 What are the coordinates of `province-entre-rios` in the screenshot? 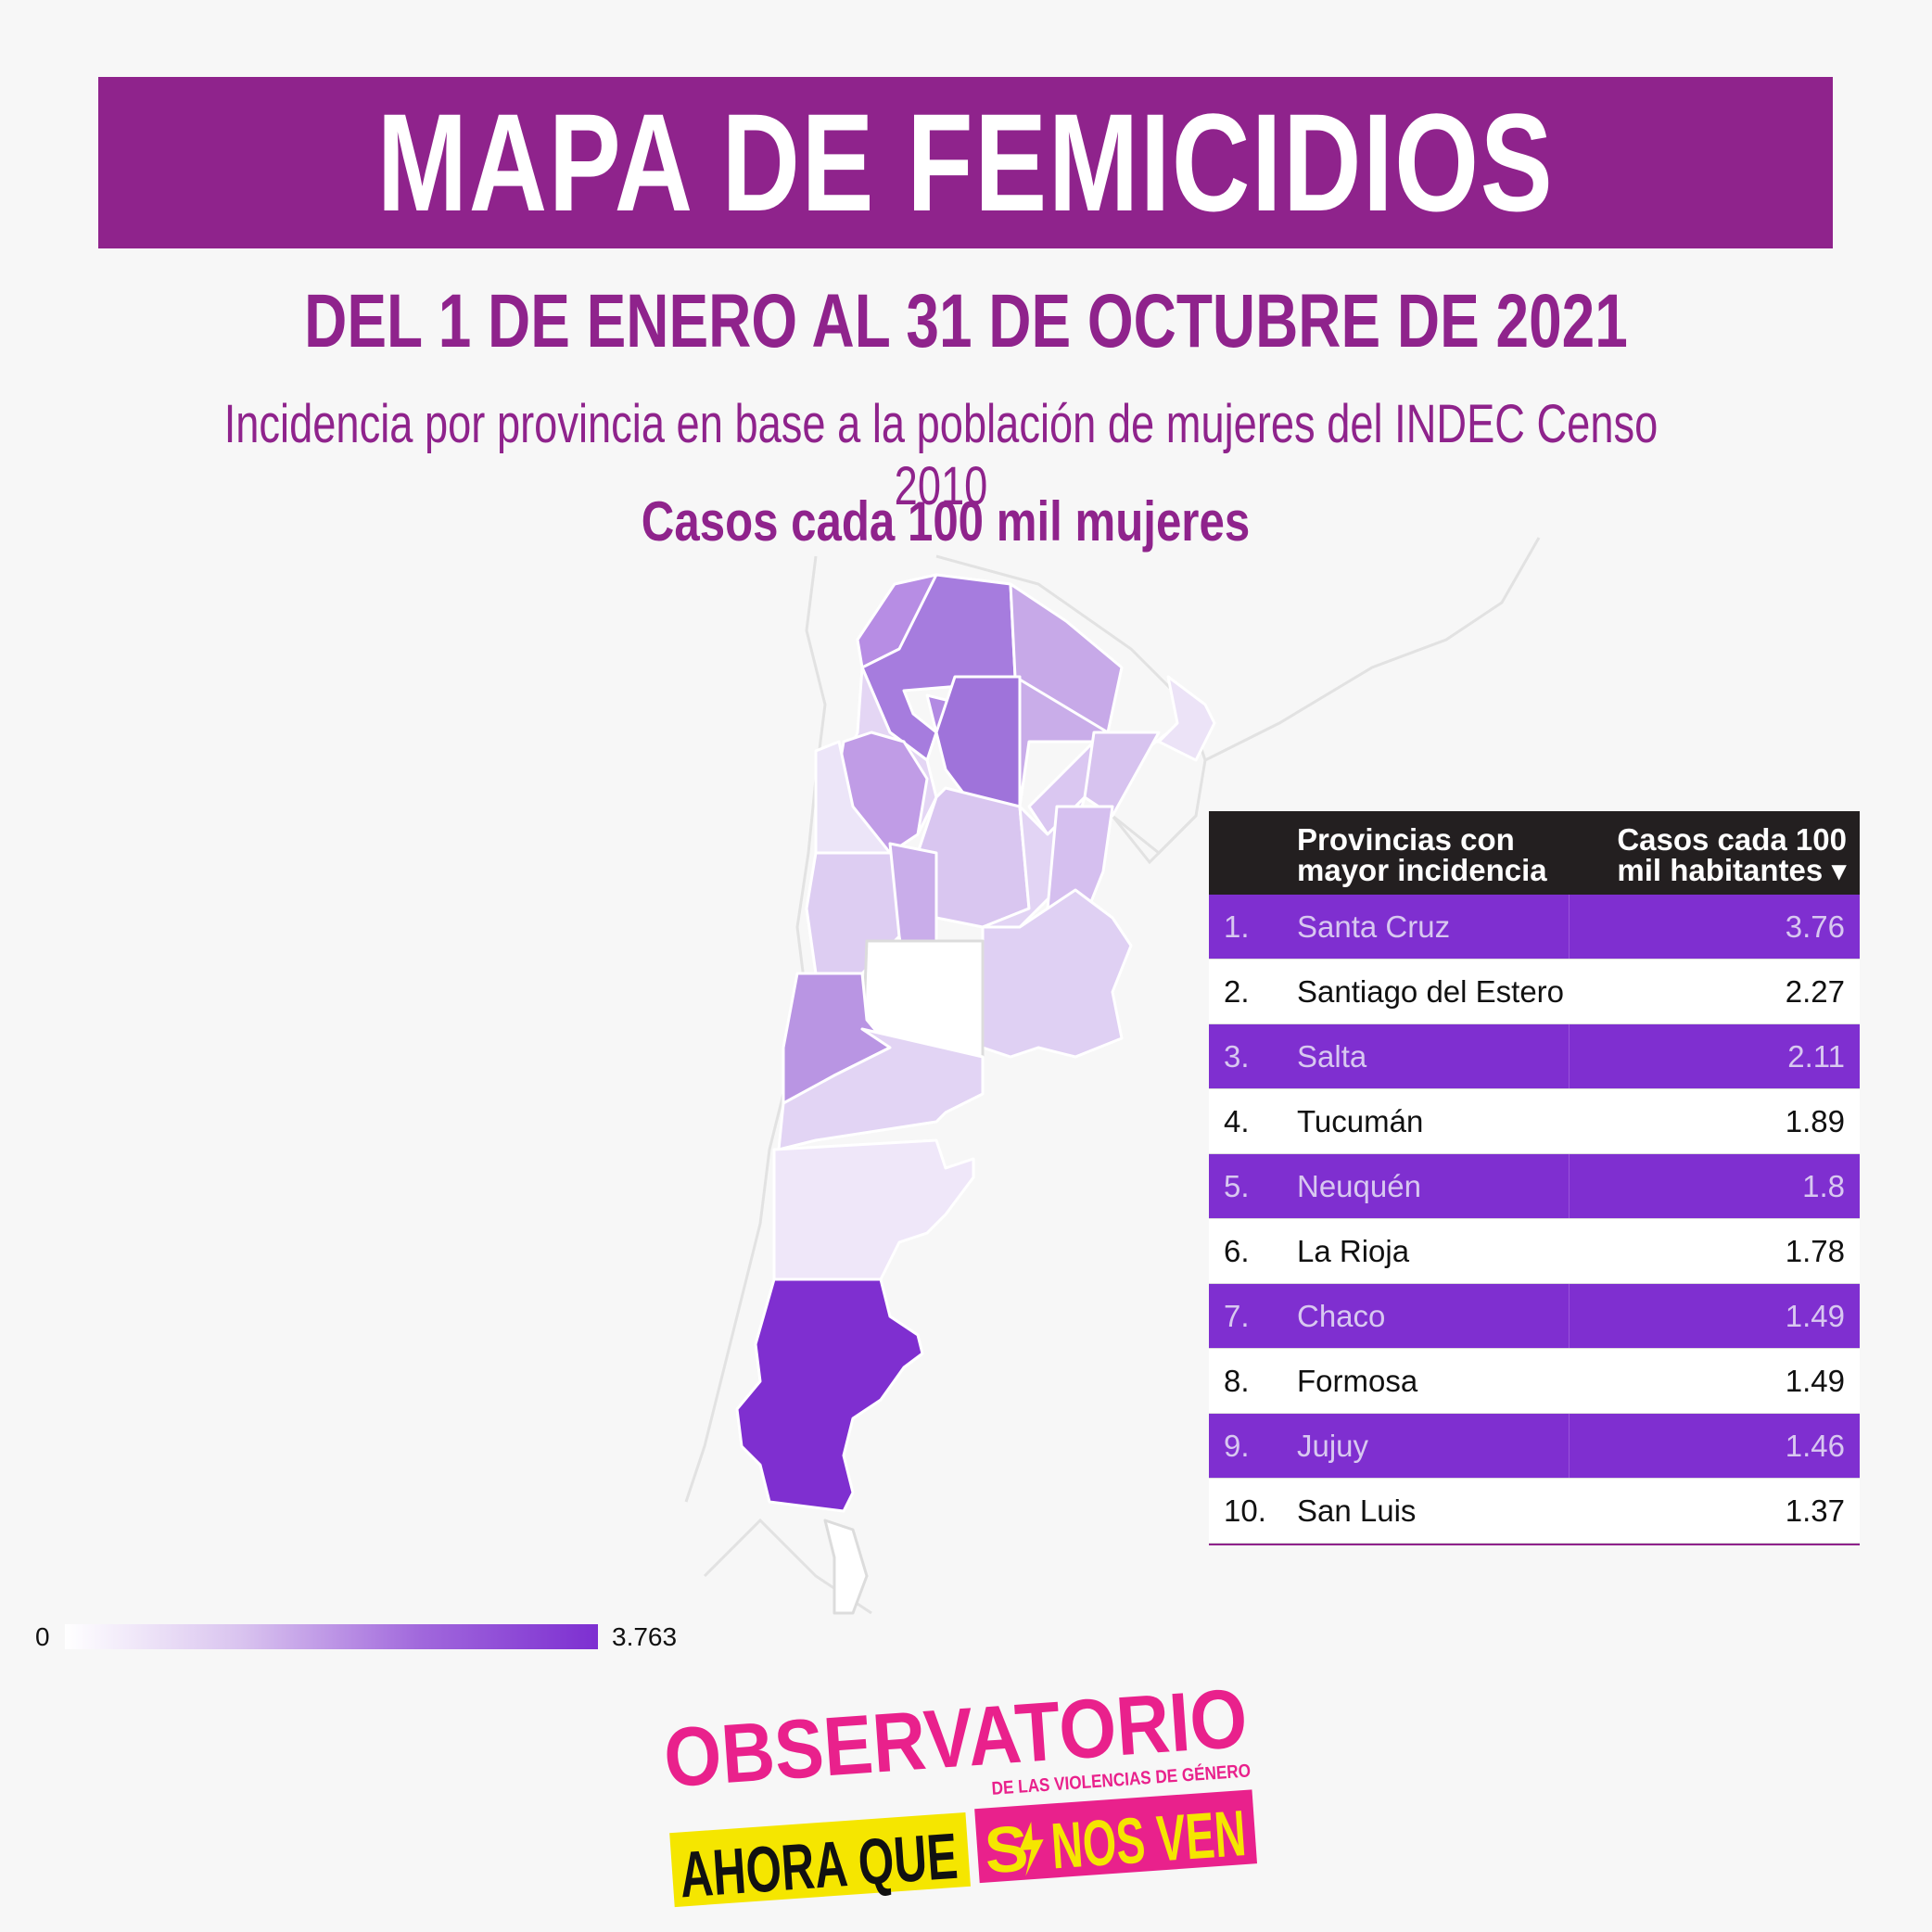 It's located at (1080, 862).